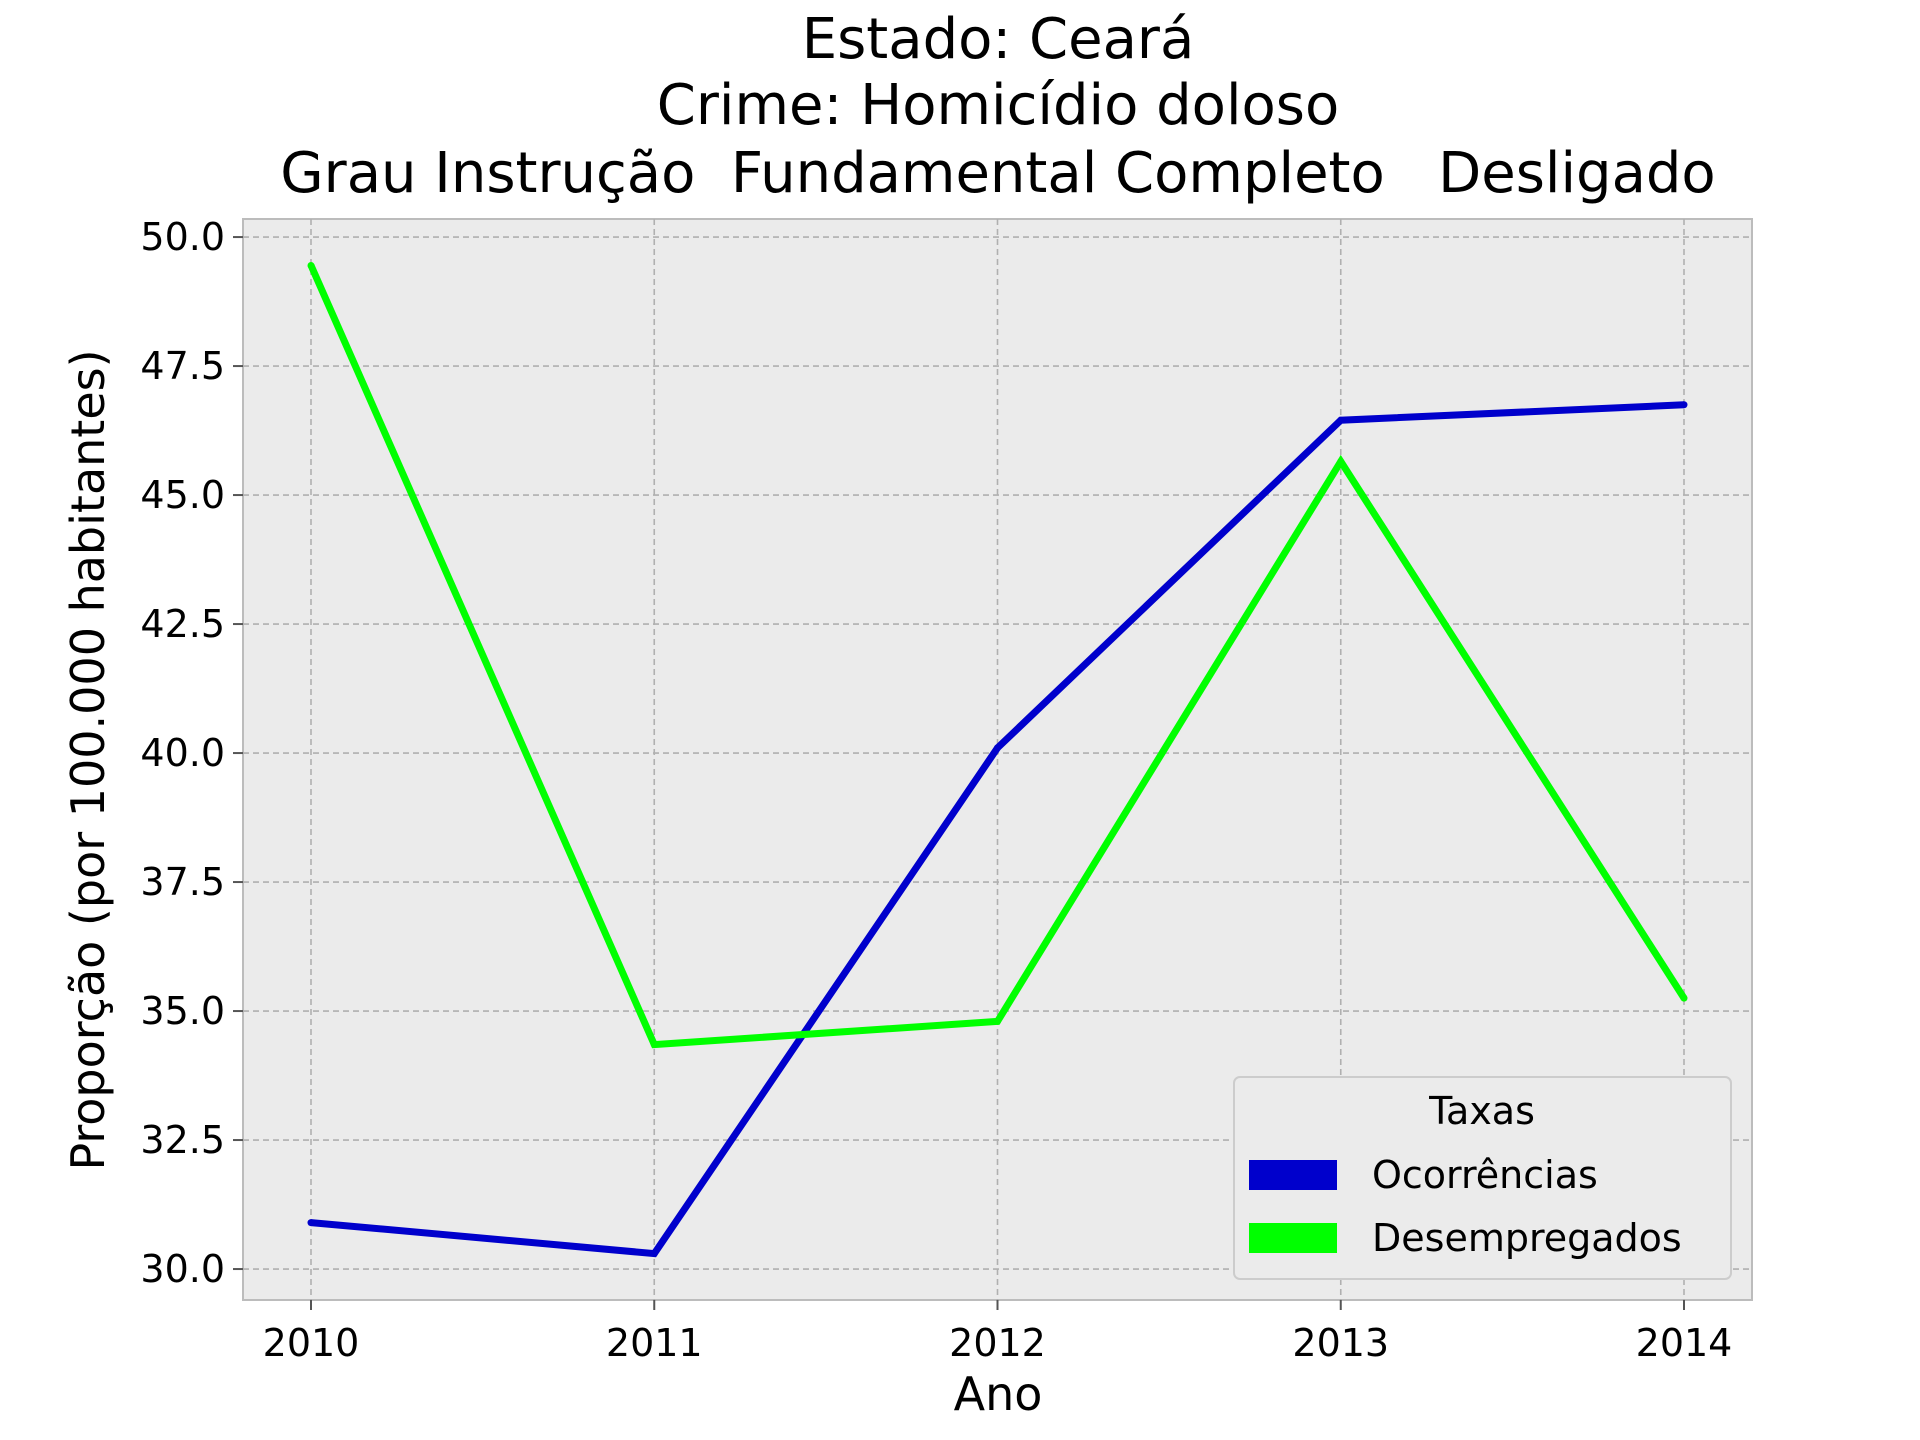 This screenshot has height=1440, width=1920. I want to click on series-1-point-2012, so click(997, 1021).